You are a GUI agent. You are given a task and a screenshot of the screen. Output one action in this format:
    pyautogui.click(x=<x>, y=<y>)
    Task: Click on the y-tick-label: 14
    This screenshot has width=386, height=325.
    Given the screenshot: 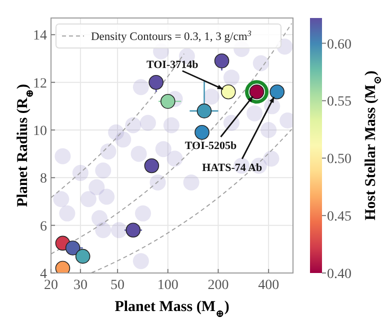 What is the action you would take?
    pyautogui.click(x=40, y=36)
    